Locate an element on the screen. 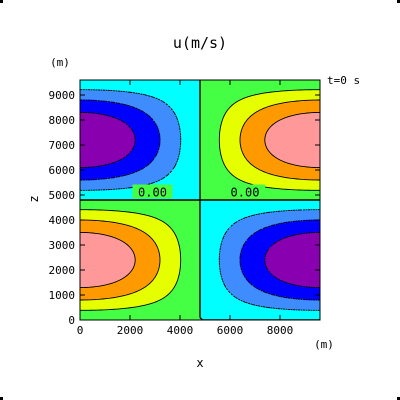 The width and height of the screenshot is (400, 400). y-tick-label: 0 is located at coordinates (71, 320).